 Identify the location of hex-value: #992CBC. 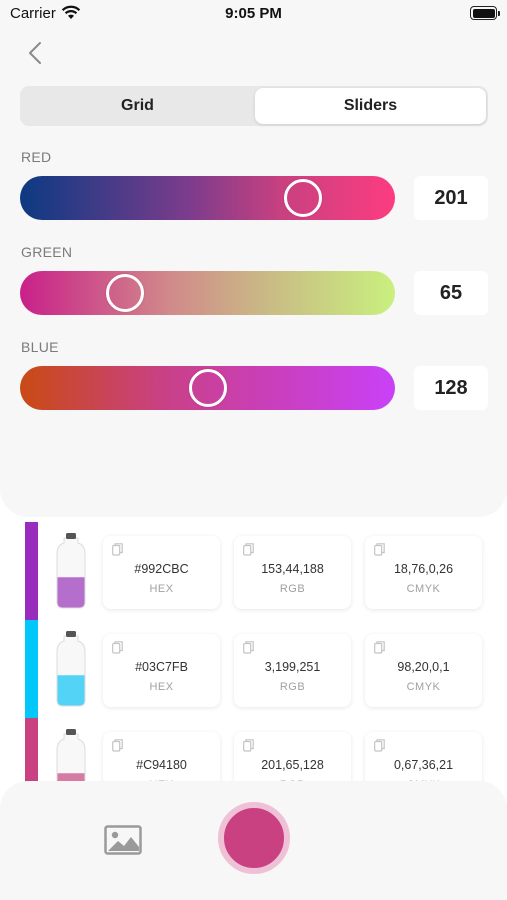
(161, 569).